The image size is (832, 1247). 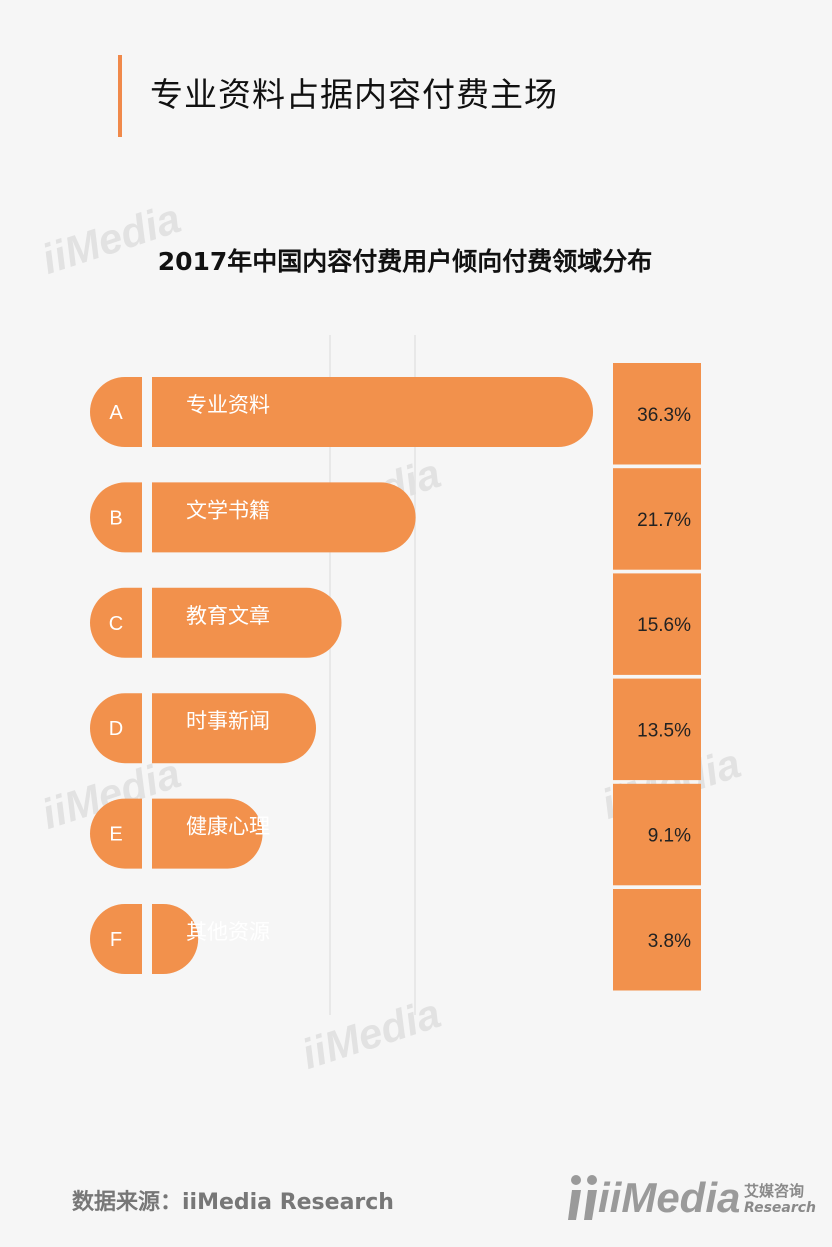 I want to click on value-label: 9.1%, so click(x=669, y=836).